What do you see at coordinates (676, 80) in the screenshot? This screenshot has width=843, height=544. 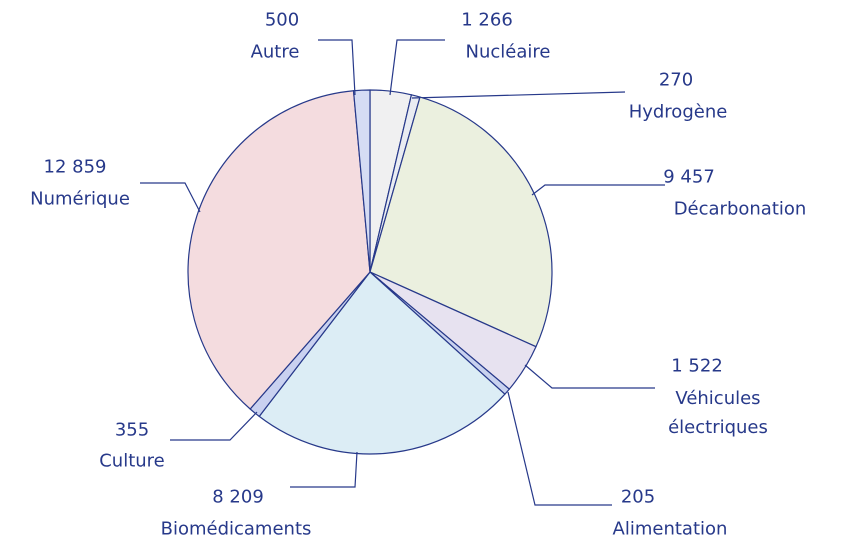 I see `value-label: 270` at bounding box center [676, 80].